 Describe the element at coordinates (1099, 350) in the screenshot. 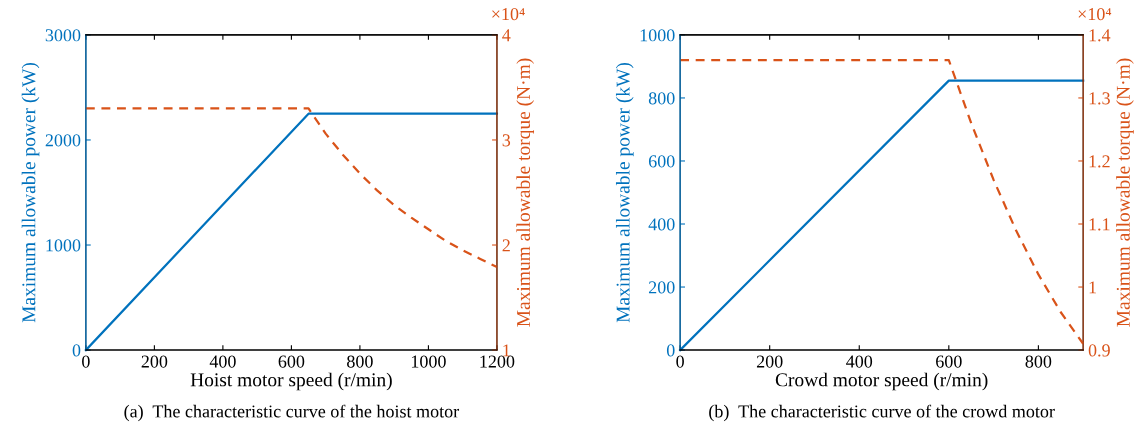

I see `y2-tick-label: 0.9` at that location.